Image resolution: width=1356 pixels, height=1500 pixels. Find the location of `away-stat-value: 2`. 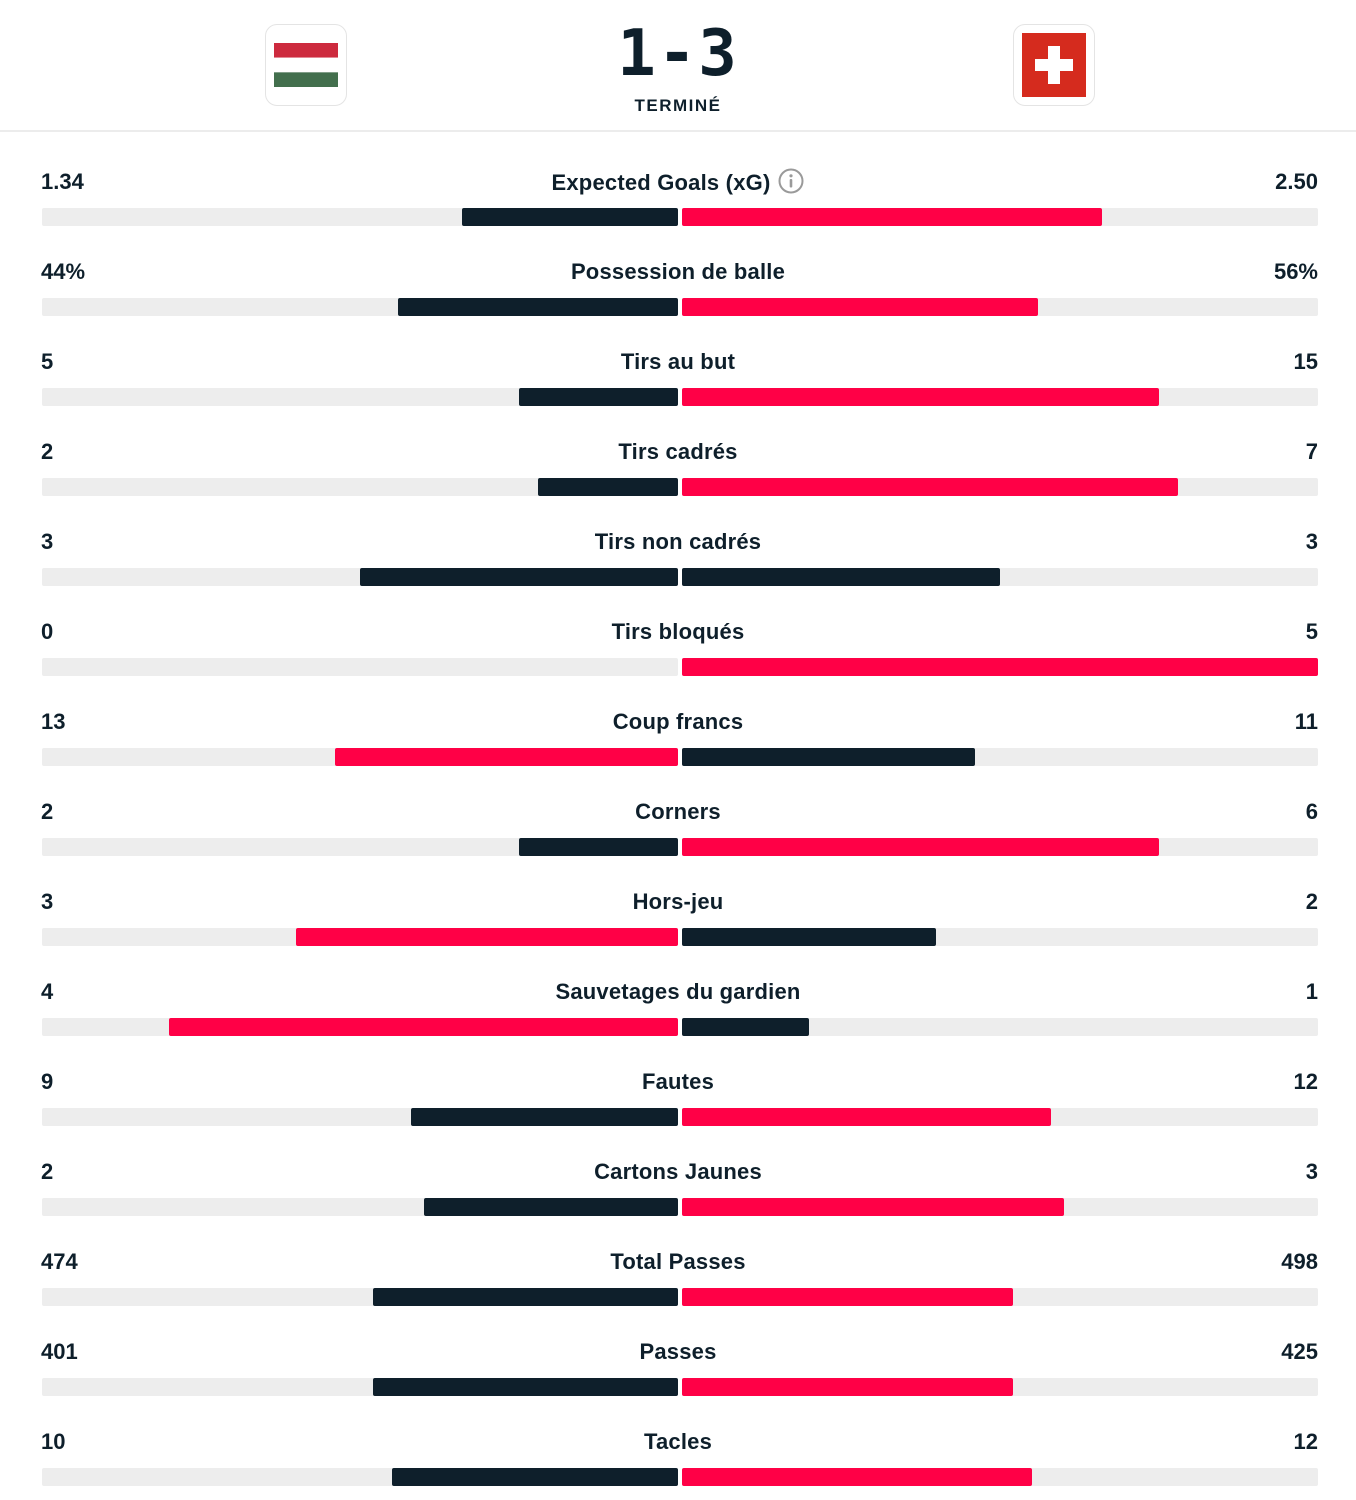

away-stat-value: 2 is located at coordinates (1311, 901).